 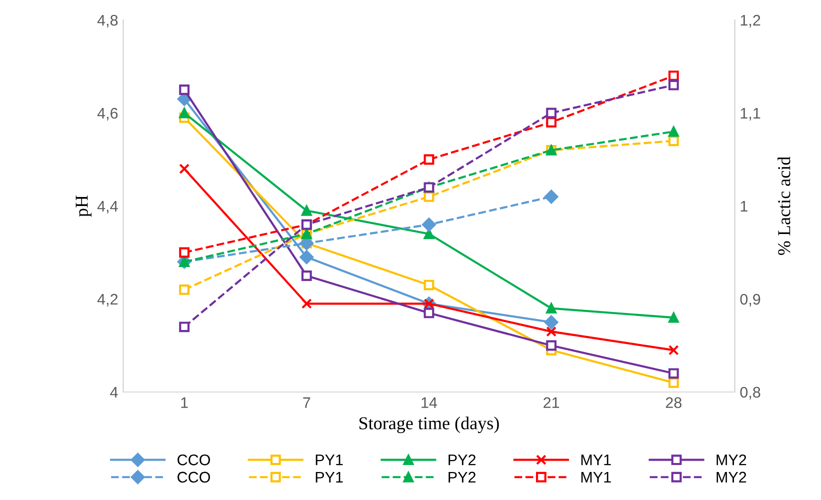 I want to click on y2-tick-label: 0,9, so click(x=750, y=300).